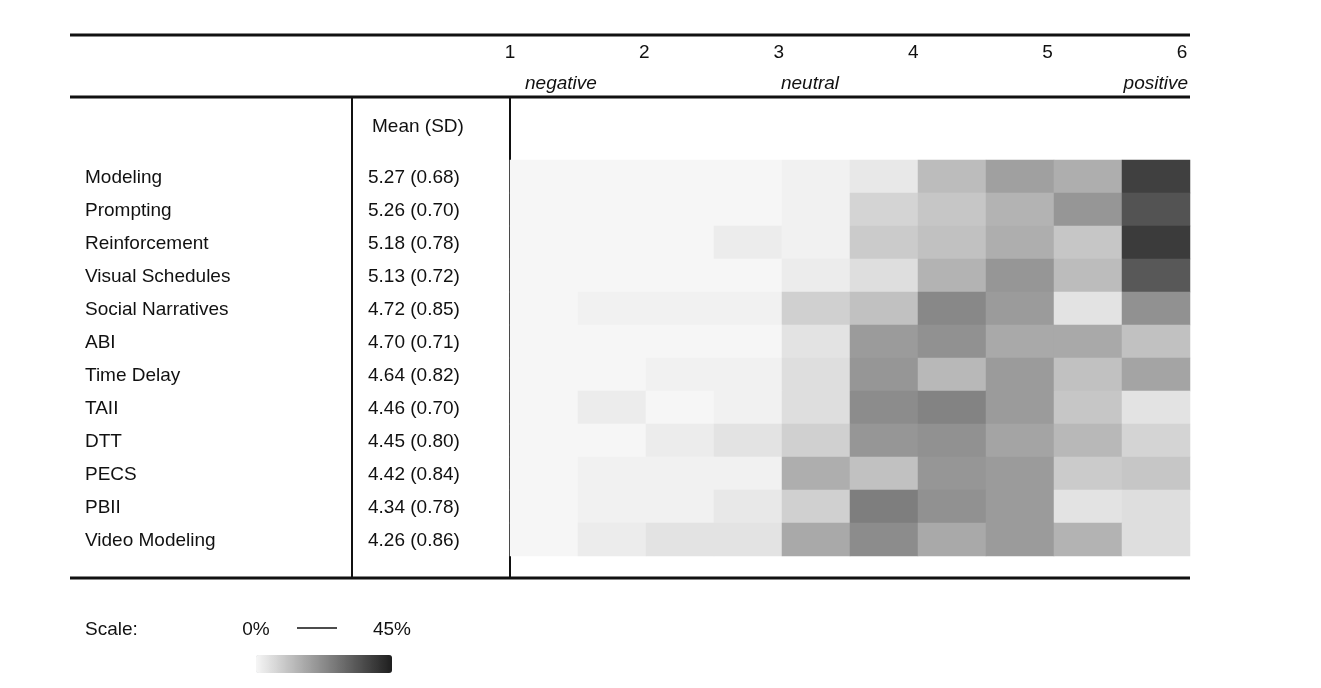  Describe the element at coordinates (414, 539) in the screenshot. I see `y2-tick-label: 4.26 (0.86)` at that location.